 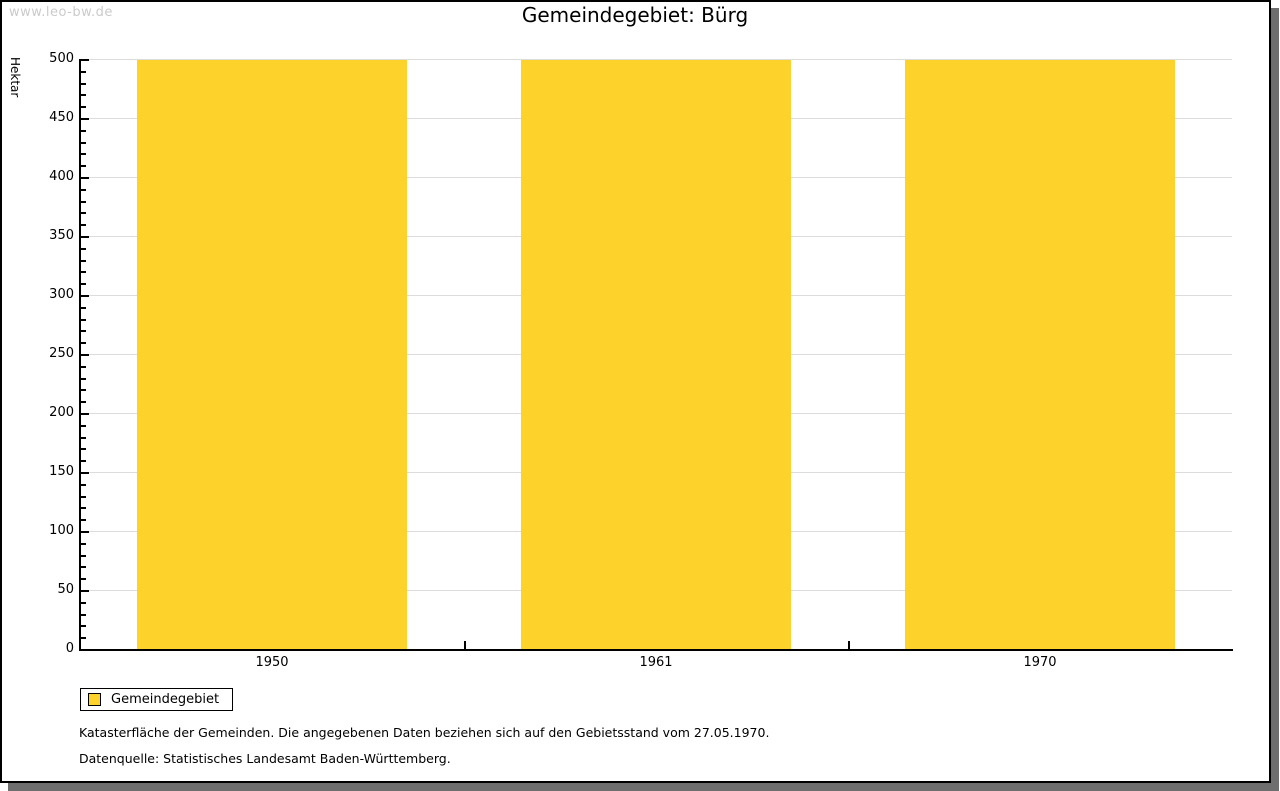 I want to click on x-axis, so click(x=656, y=650).